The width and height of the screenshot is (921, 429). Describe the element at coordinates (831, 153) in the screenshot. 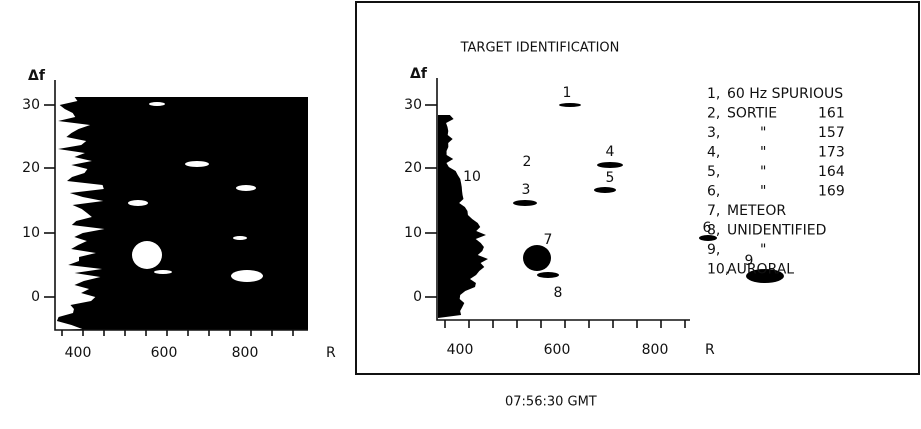

I see `legend-id: 173` at that location.